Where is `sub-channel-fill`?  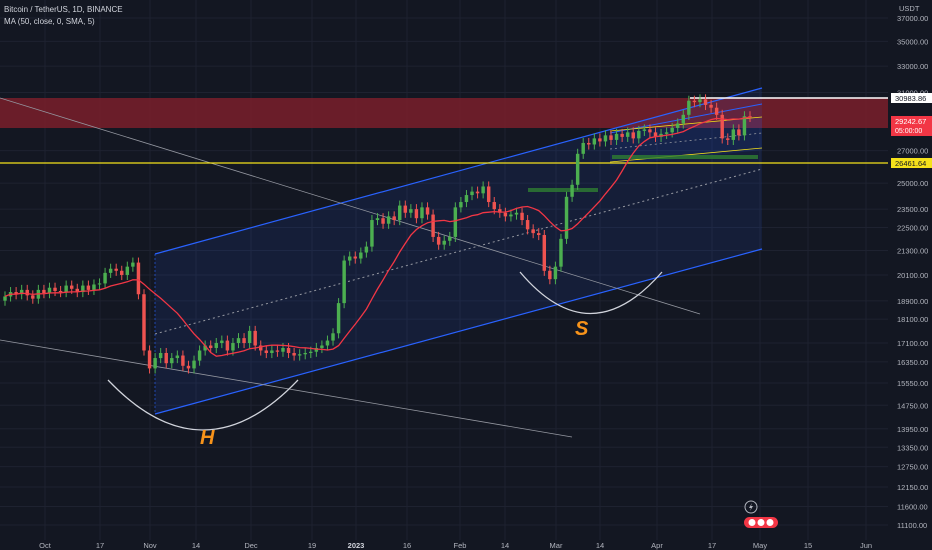 sub-channel-fill is located at coordinates (686, 141).